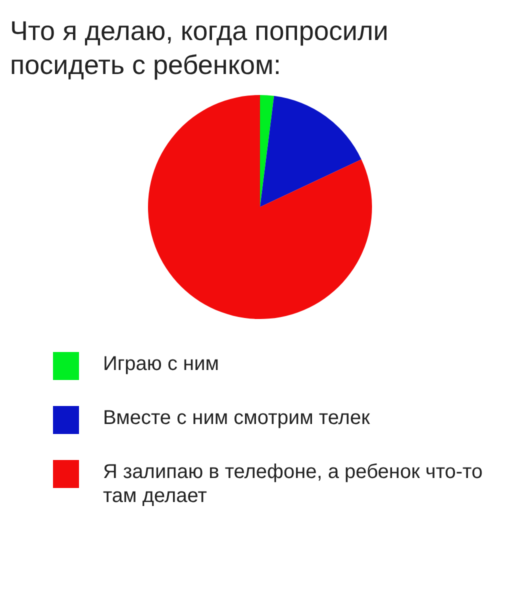 This screenshot has height=604, width=514. What do you see at coordinates (293, 484) in the screenshot?
I see `legend-label: Я залипаю в телефоне, а ребенок что-то там делает` at bounding box center [293, 484].